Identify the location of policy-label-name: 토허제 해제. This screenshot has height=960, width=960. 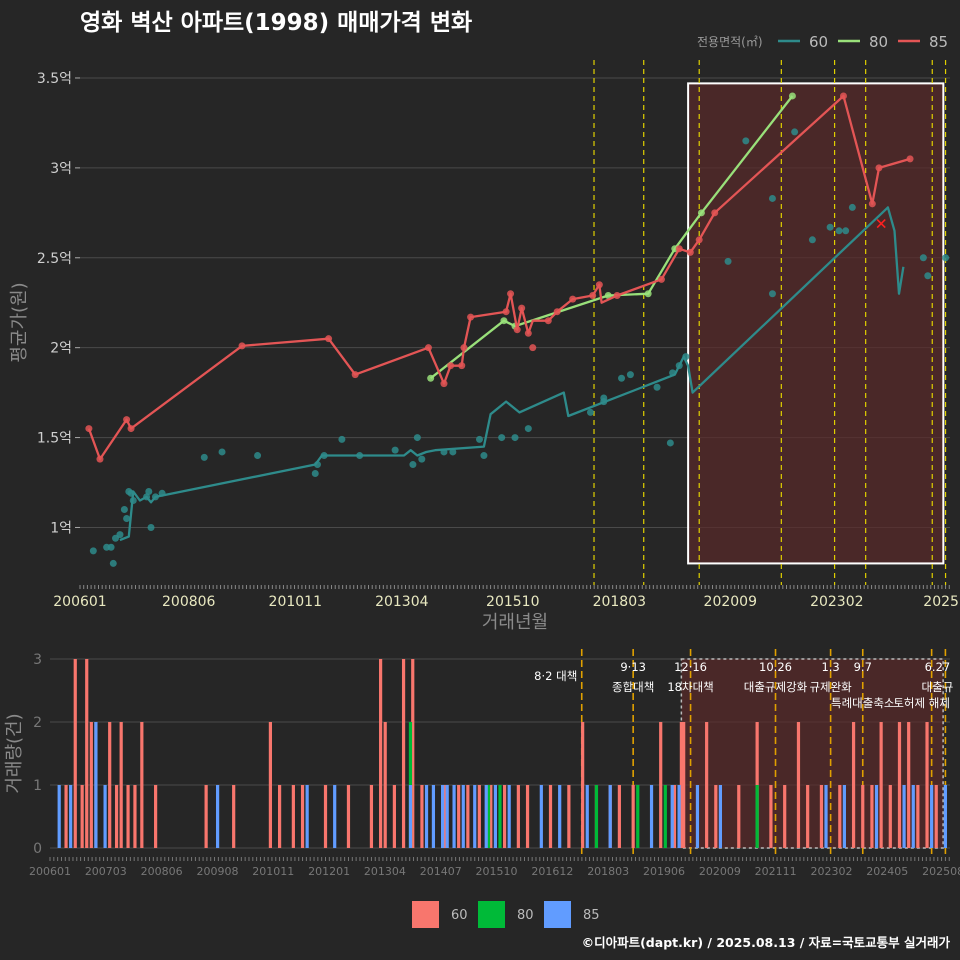
(921, 703).